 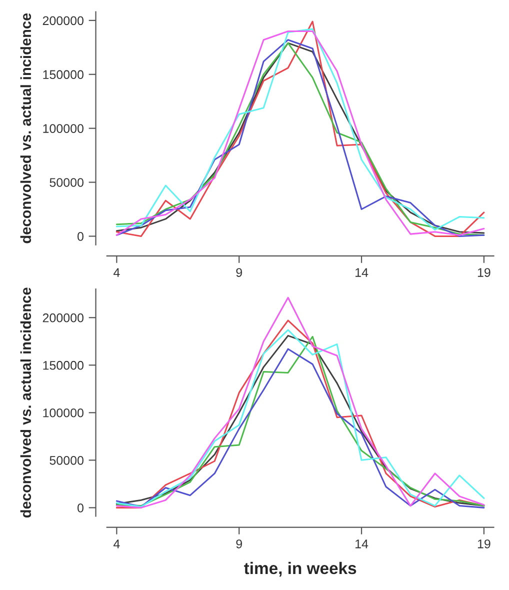 I want to click on x-axis-title: time, in weeks, so click(x=300, y=569).